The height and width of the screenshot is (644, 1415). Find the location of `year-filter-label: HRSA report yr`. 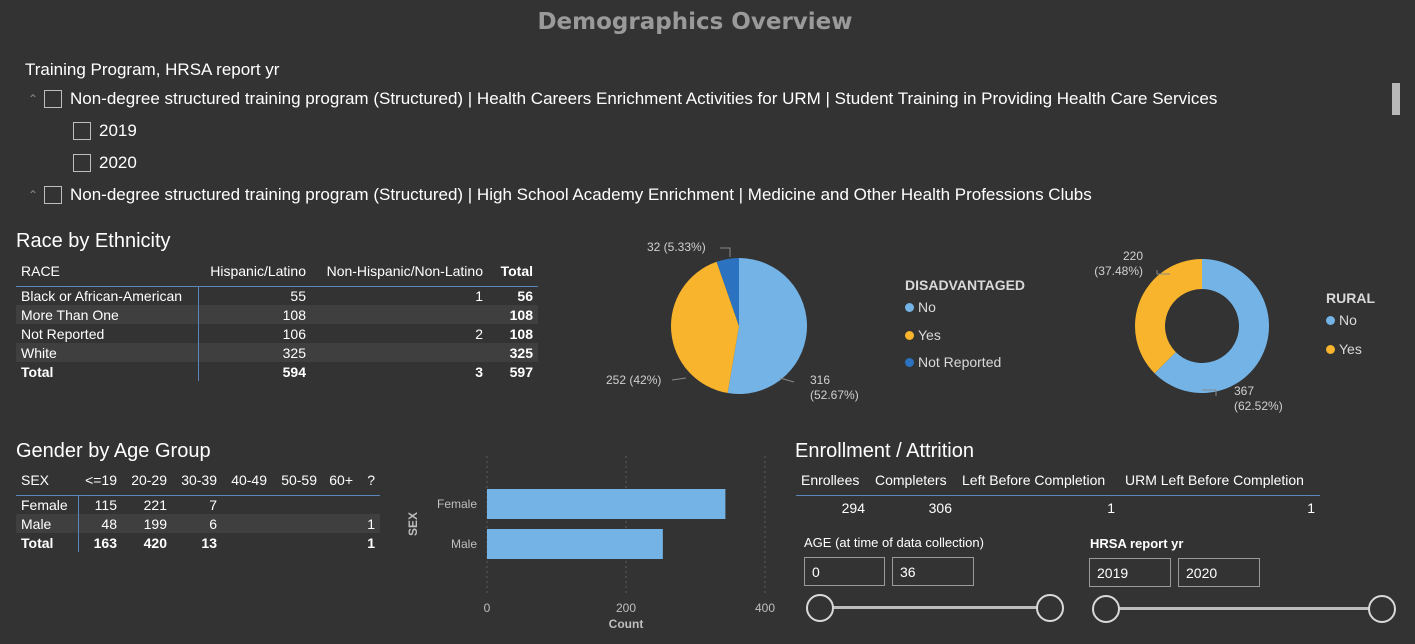

year-filter-label: HRSA report yr is located at coordinates (1137, 543).